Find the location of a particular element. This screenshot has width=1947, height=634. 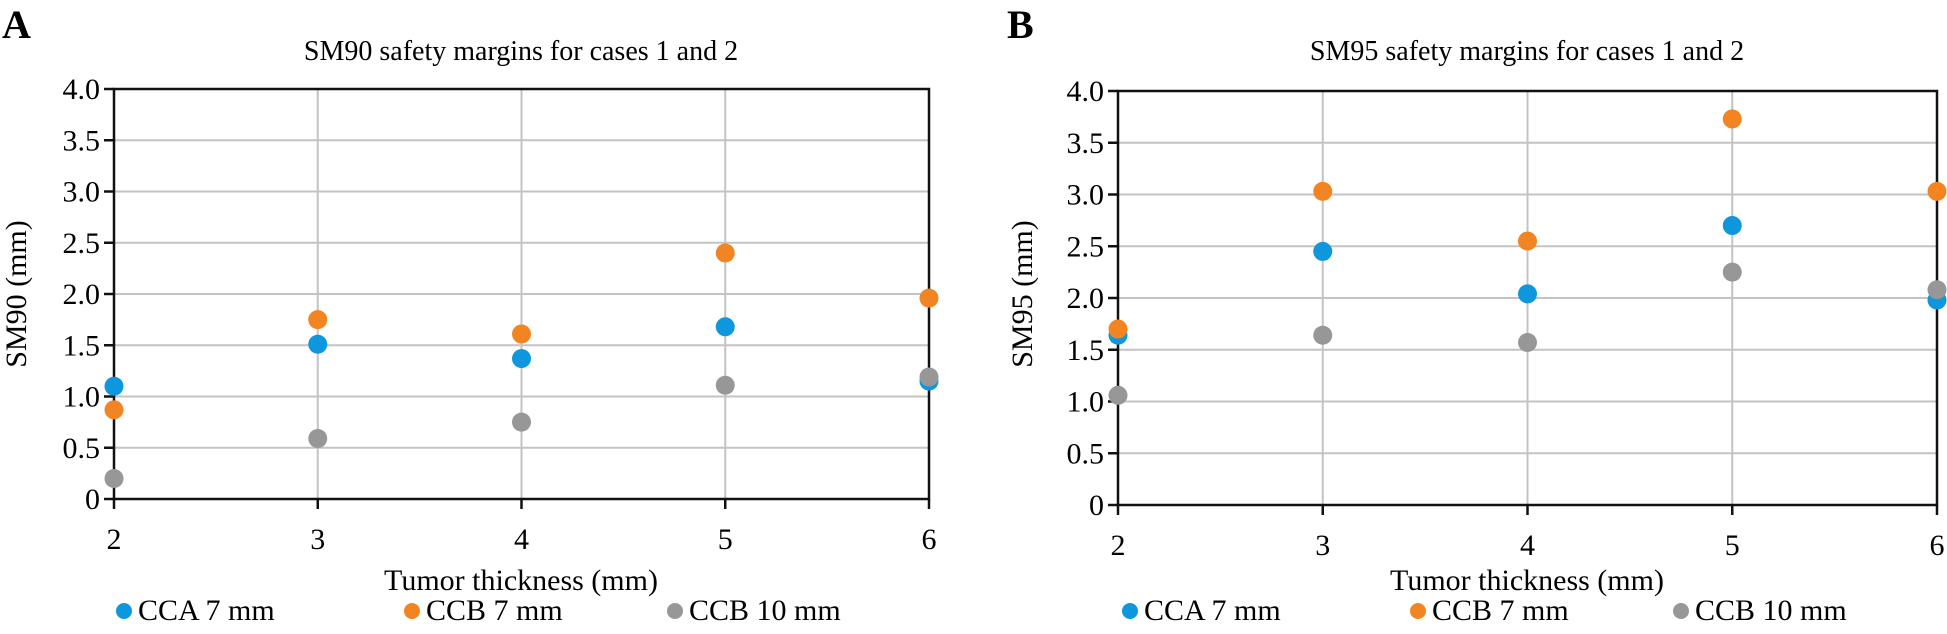

panel-letter: A is located at coordinates (16, 24).